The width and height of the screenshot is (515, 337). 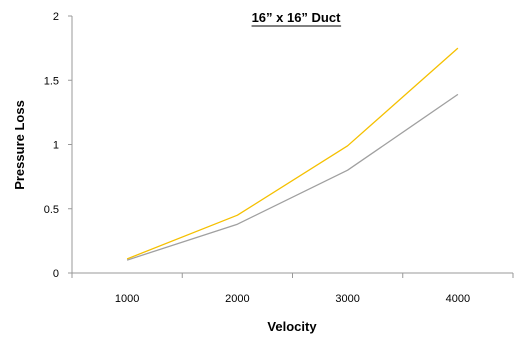 What do you see at coordinates (56, 17) in the screenshot?
I see `y-tick-label: 2` at bounding box center [56, 17].